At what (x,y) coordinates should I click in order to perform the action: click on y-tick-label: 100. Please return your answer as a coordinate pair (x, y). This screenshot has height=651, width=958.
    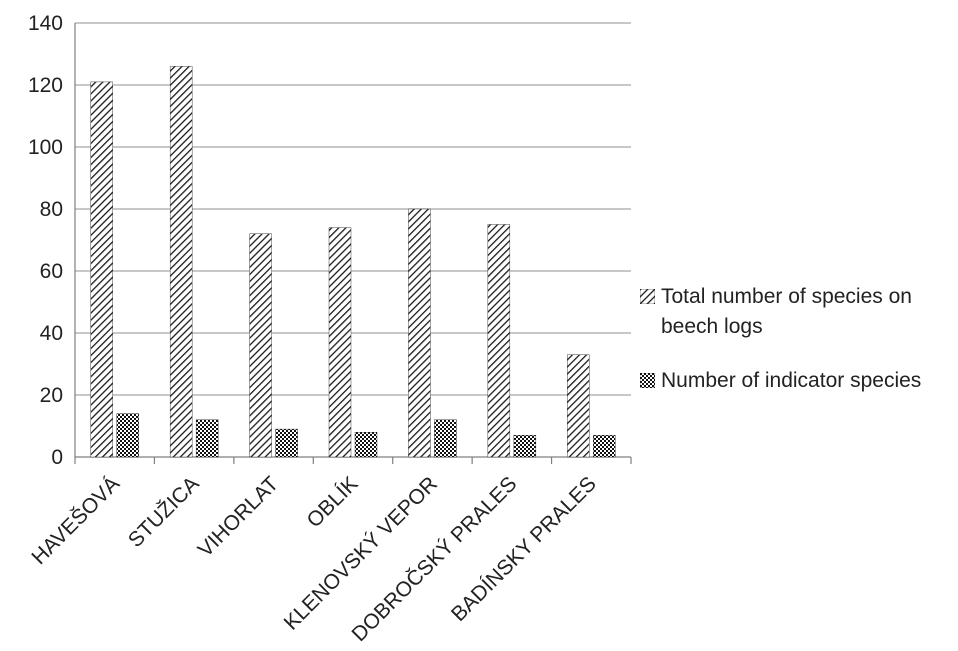
    Looking at the image, I should click on (45, 147).